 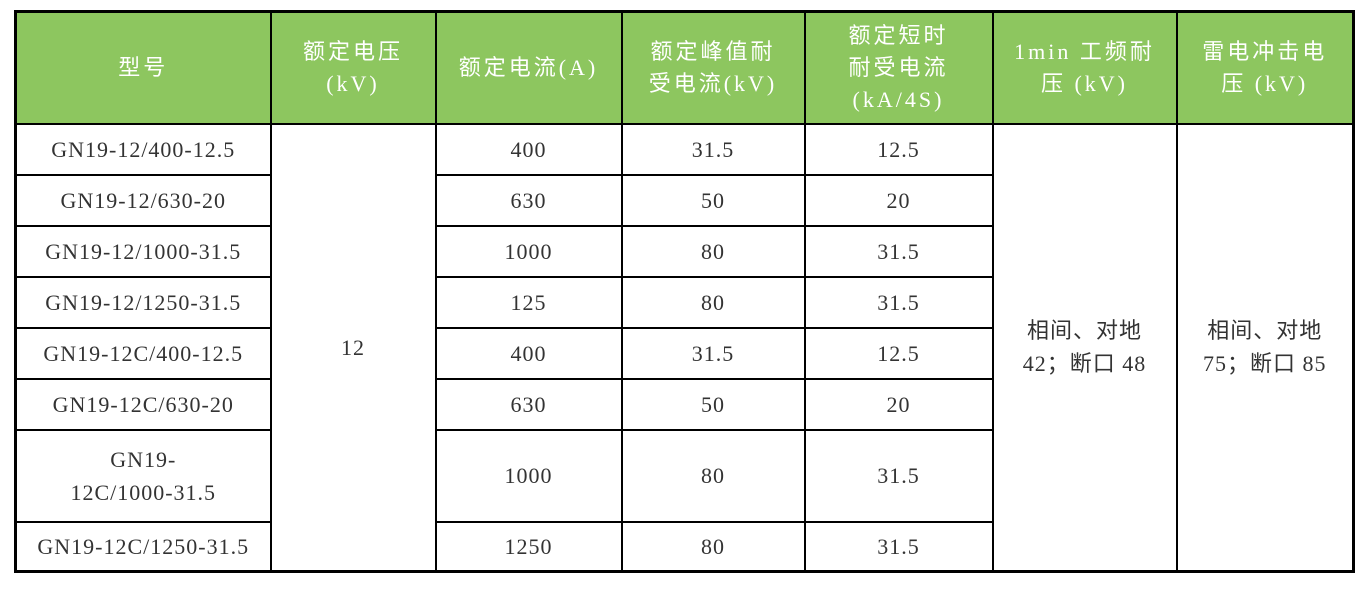 What do you see at coordinates (1265, 67) in the screenshot?
I see `header-lightning: 雷电冲击电 压 (kV)` at bounding box center [1265, 67].